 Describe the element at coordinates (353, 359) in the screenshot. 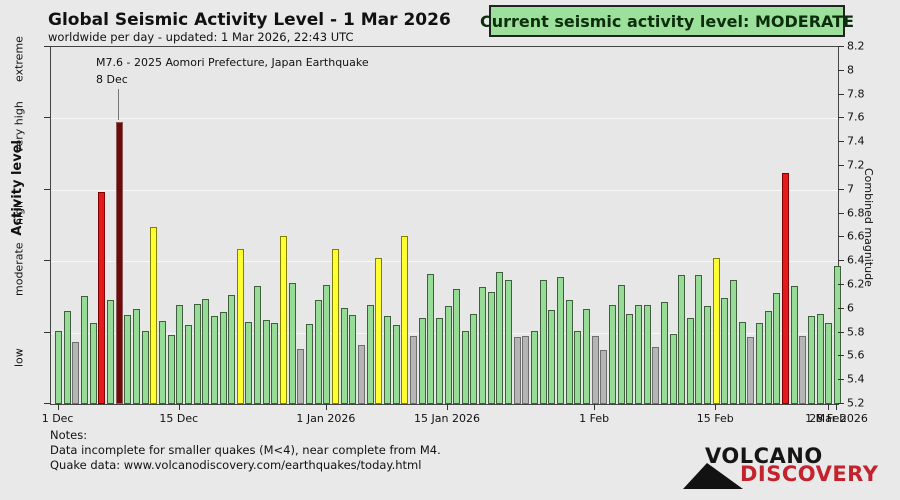

I see `bar-4-jan` at that location.